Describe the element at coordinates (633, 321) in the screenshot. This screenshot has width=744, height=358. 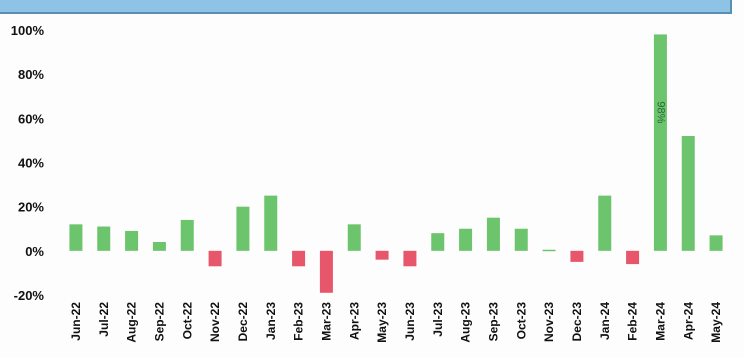
I see `x-tick-label: Feb-24` at that location.